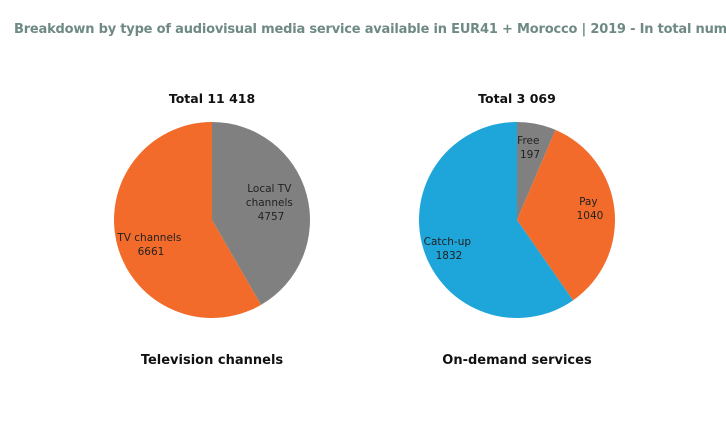 The image size is (726, 431). Describe the element at coordinates (536, 171) in the screenshot. I see `pie-slice-free` at that location.